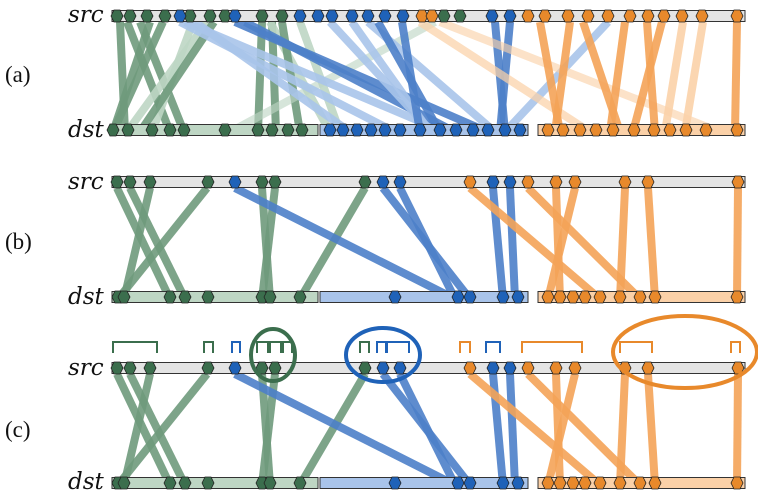 This screenshot has width=758, height=495. Describe the element at coordinates (18, 74) in the screenshot. I see `panel-a-label: (a)` at that location.